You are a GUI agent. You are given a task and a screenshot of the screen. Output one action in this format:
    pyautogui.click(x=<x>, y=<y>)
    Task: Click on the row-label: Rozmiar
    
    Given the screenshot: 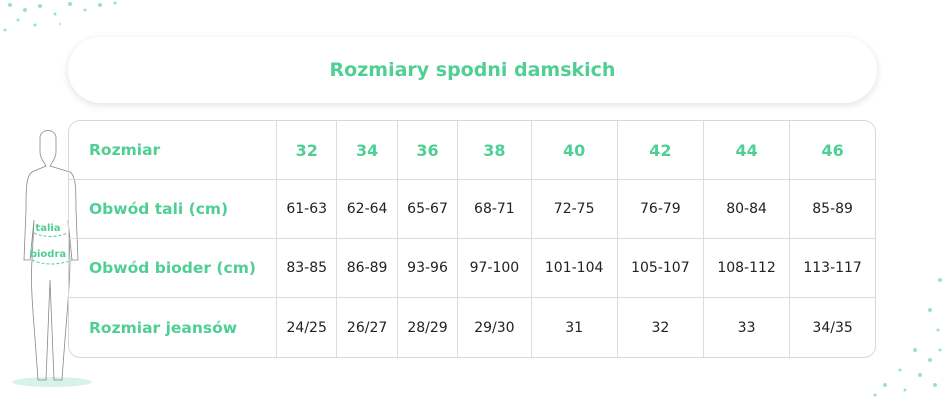 What is the action you would take?
    pyautogui.click(x=173, y=150)
    